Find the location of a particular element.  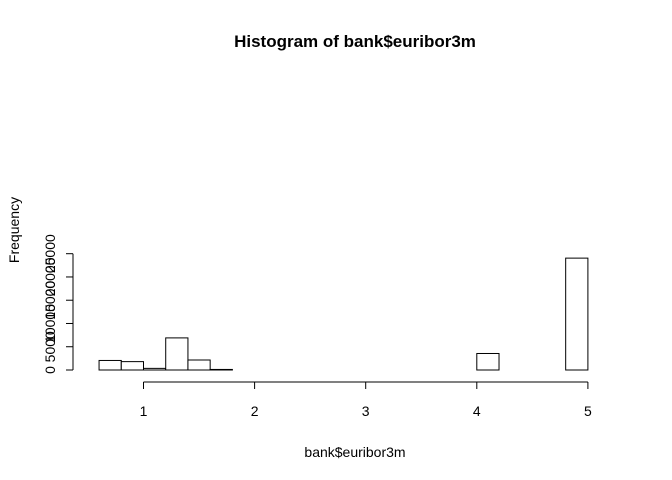

y-tick-label-25000: 25000 is located at coordinates (50, 253).